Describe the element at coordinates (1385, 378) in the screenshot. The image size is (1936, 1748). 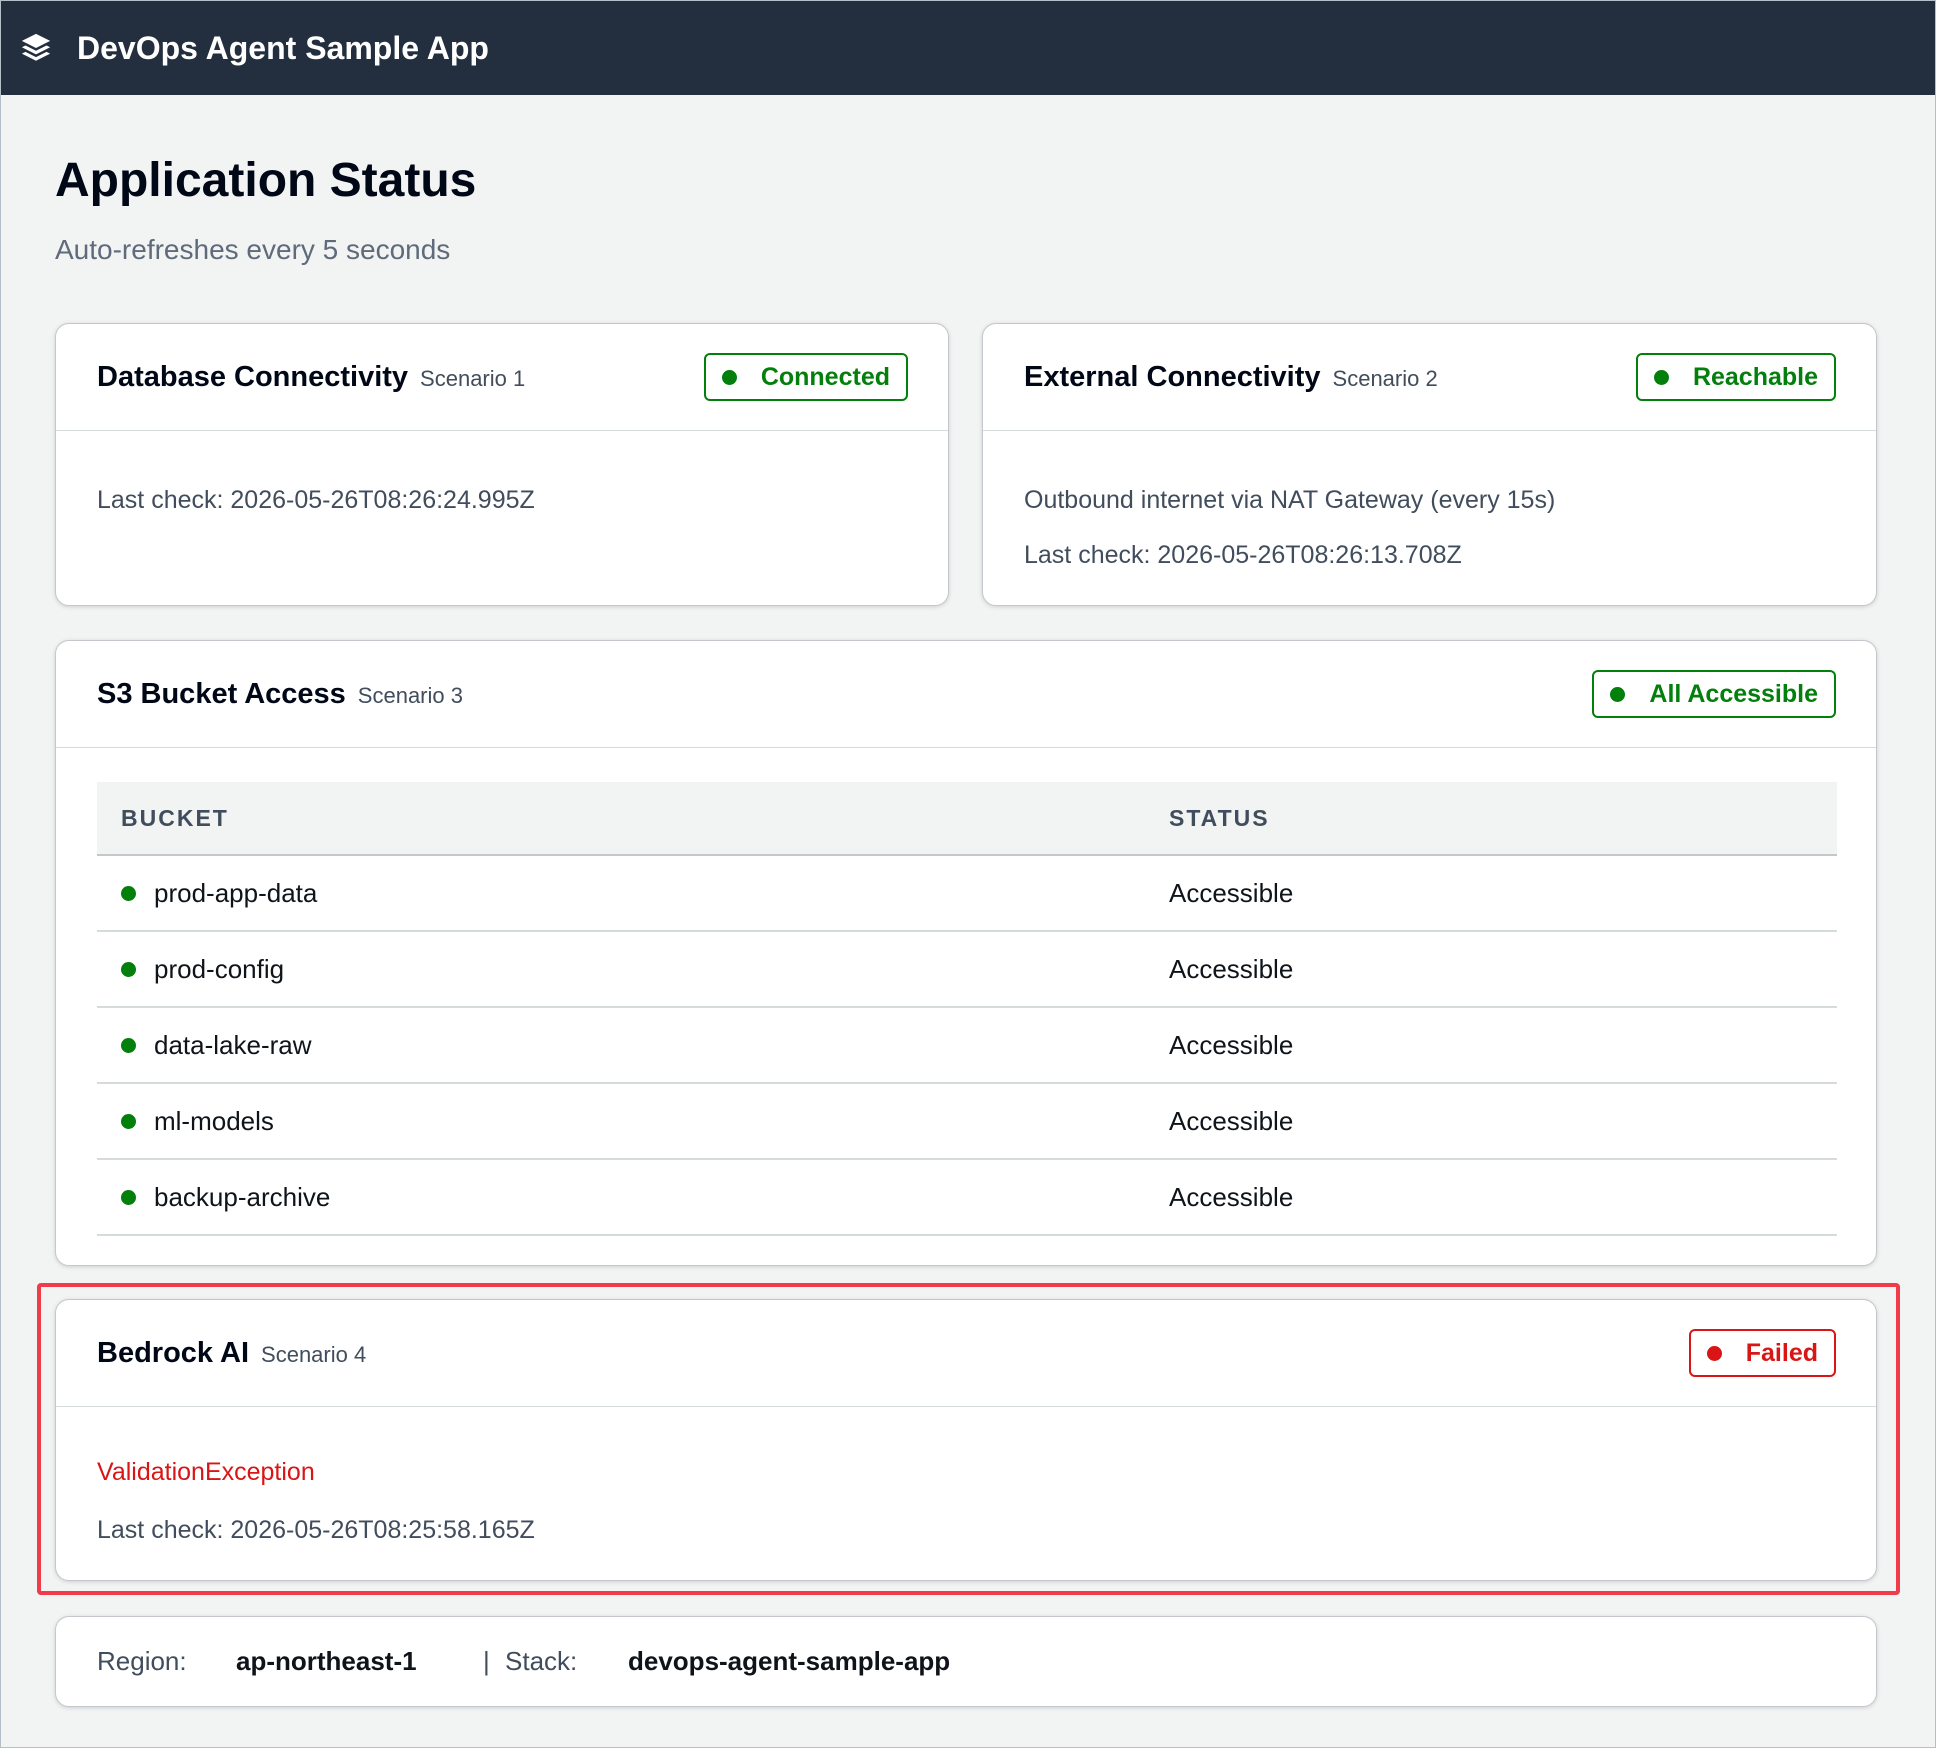
I see `scenario-label: Scenario 2` at that location.